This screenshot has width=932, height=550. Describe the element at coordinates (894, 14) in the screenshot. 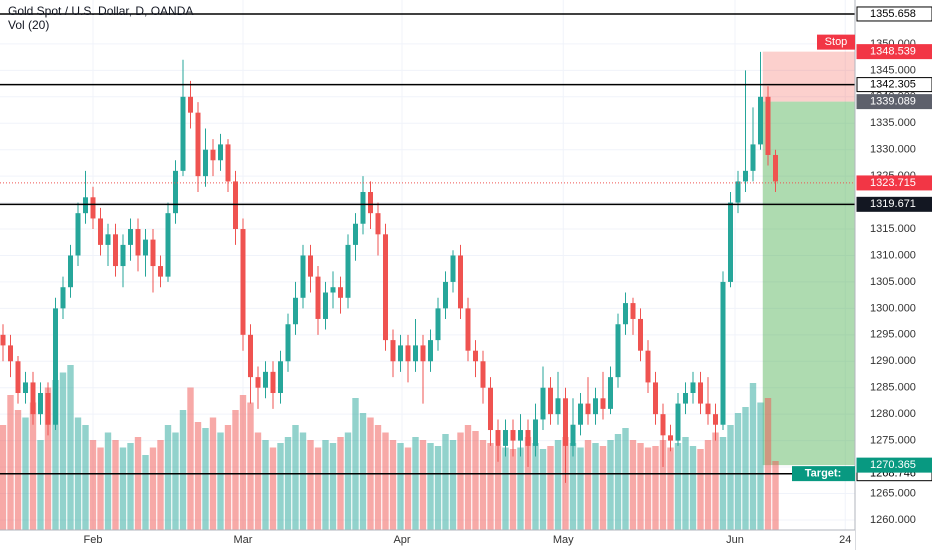

I see `line-price-label-box` at that location.